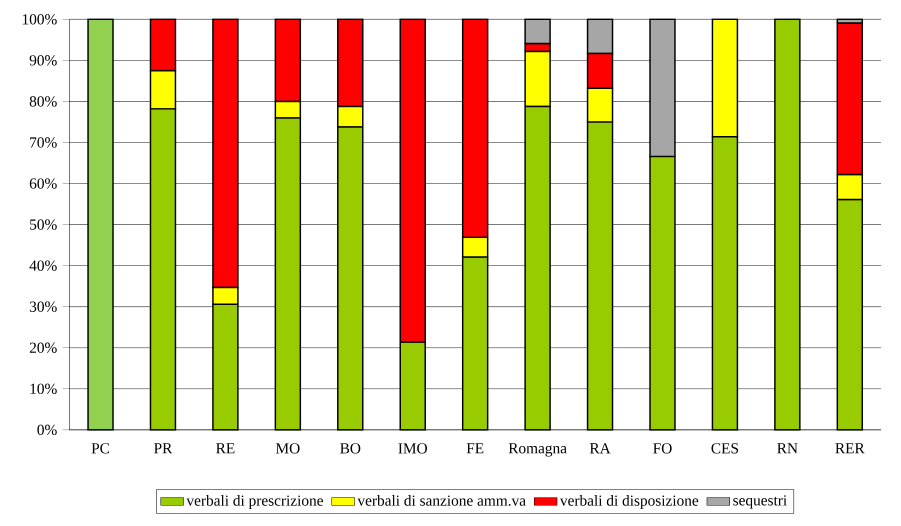 The image size is (901, 526). Describe the element at coordinates (662, 448) in the screenshot. I see `x-tick-label: FO` at that location.